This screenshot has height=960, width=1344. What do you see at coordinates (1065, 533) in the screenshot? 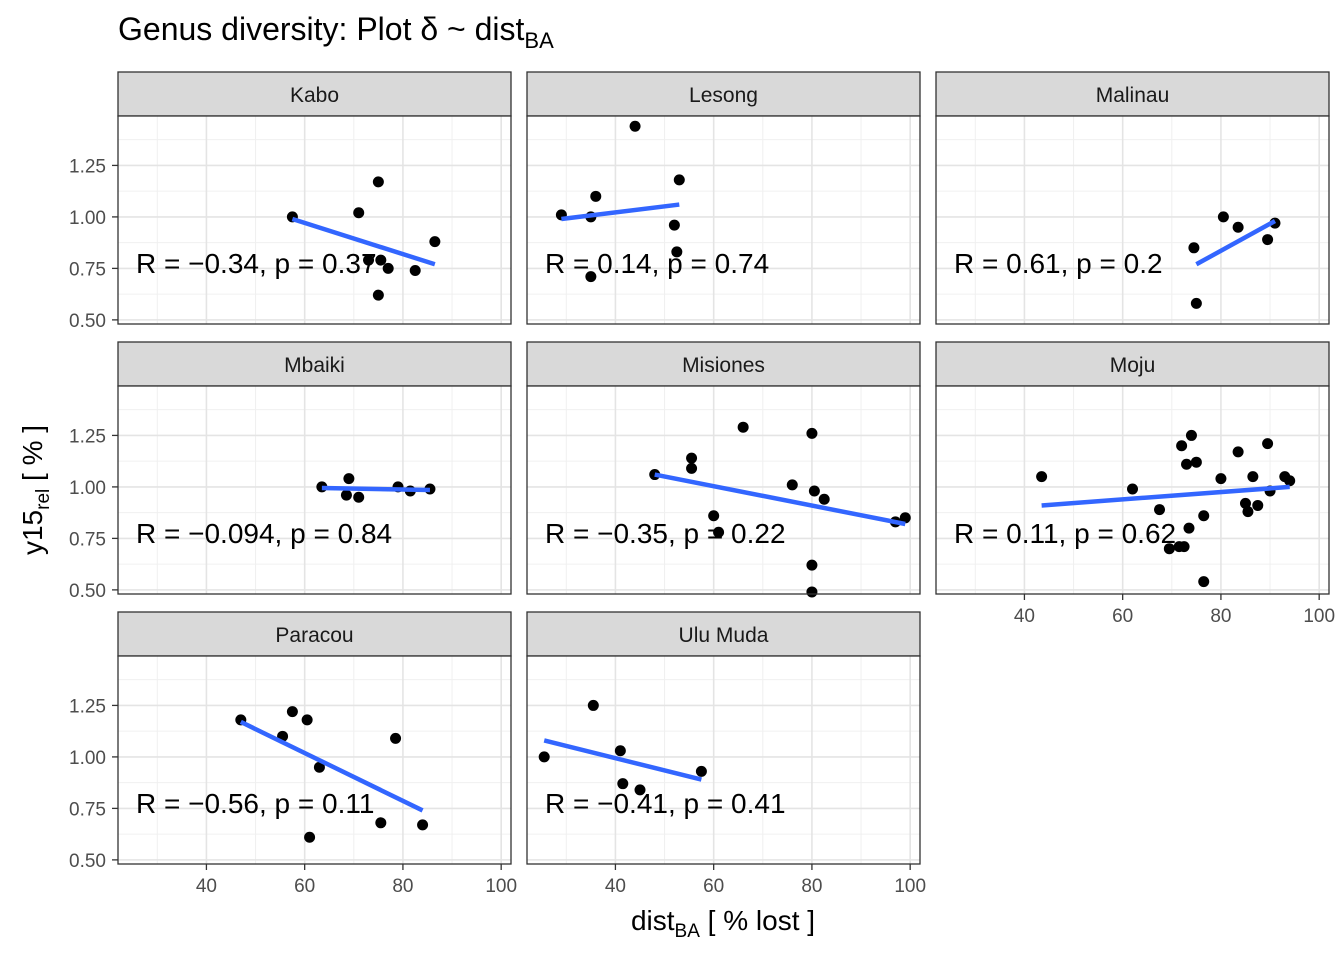
I see `stat-annotation: R = 0.11, p = 0.62` at bounding box center [1065, 533].